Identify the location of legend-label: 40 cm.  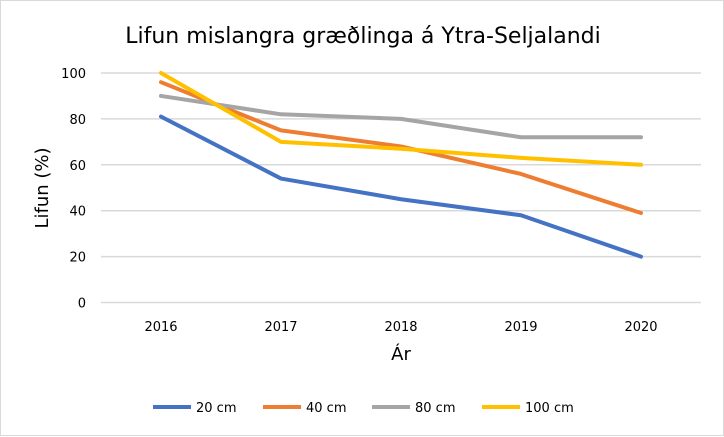
(326, 408).